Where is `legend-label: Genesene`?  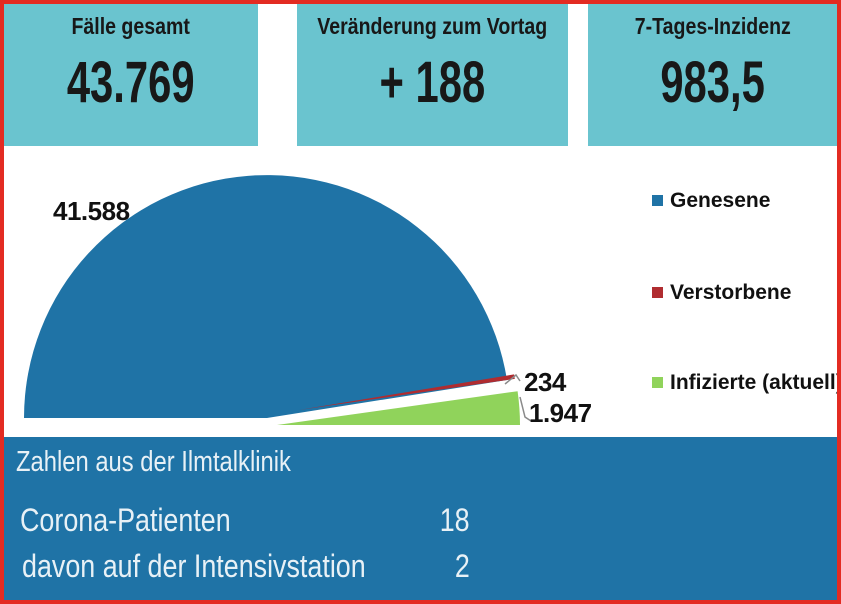 legend-label: Genesene is located at coordinates (720, 200).